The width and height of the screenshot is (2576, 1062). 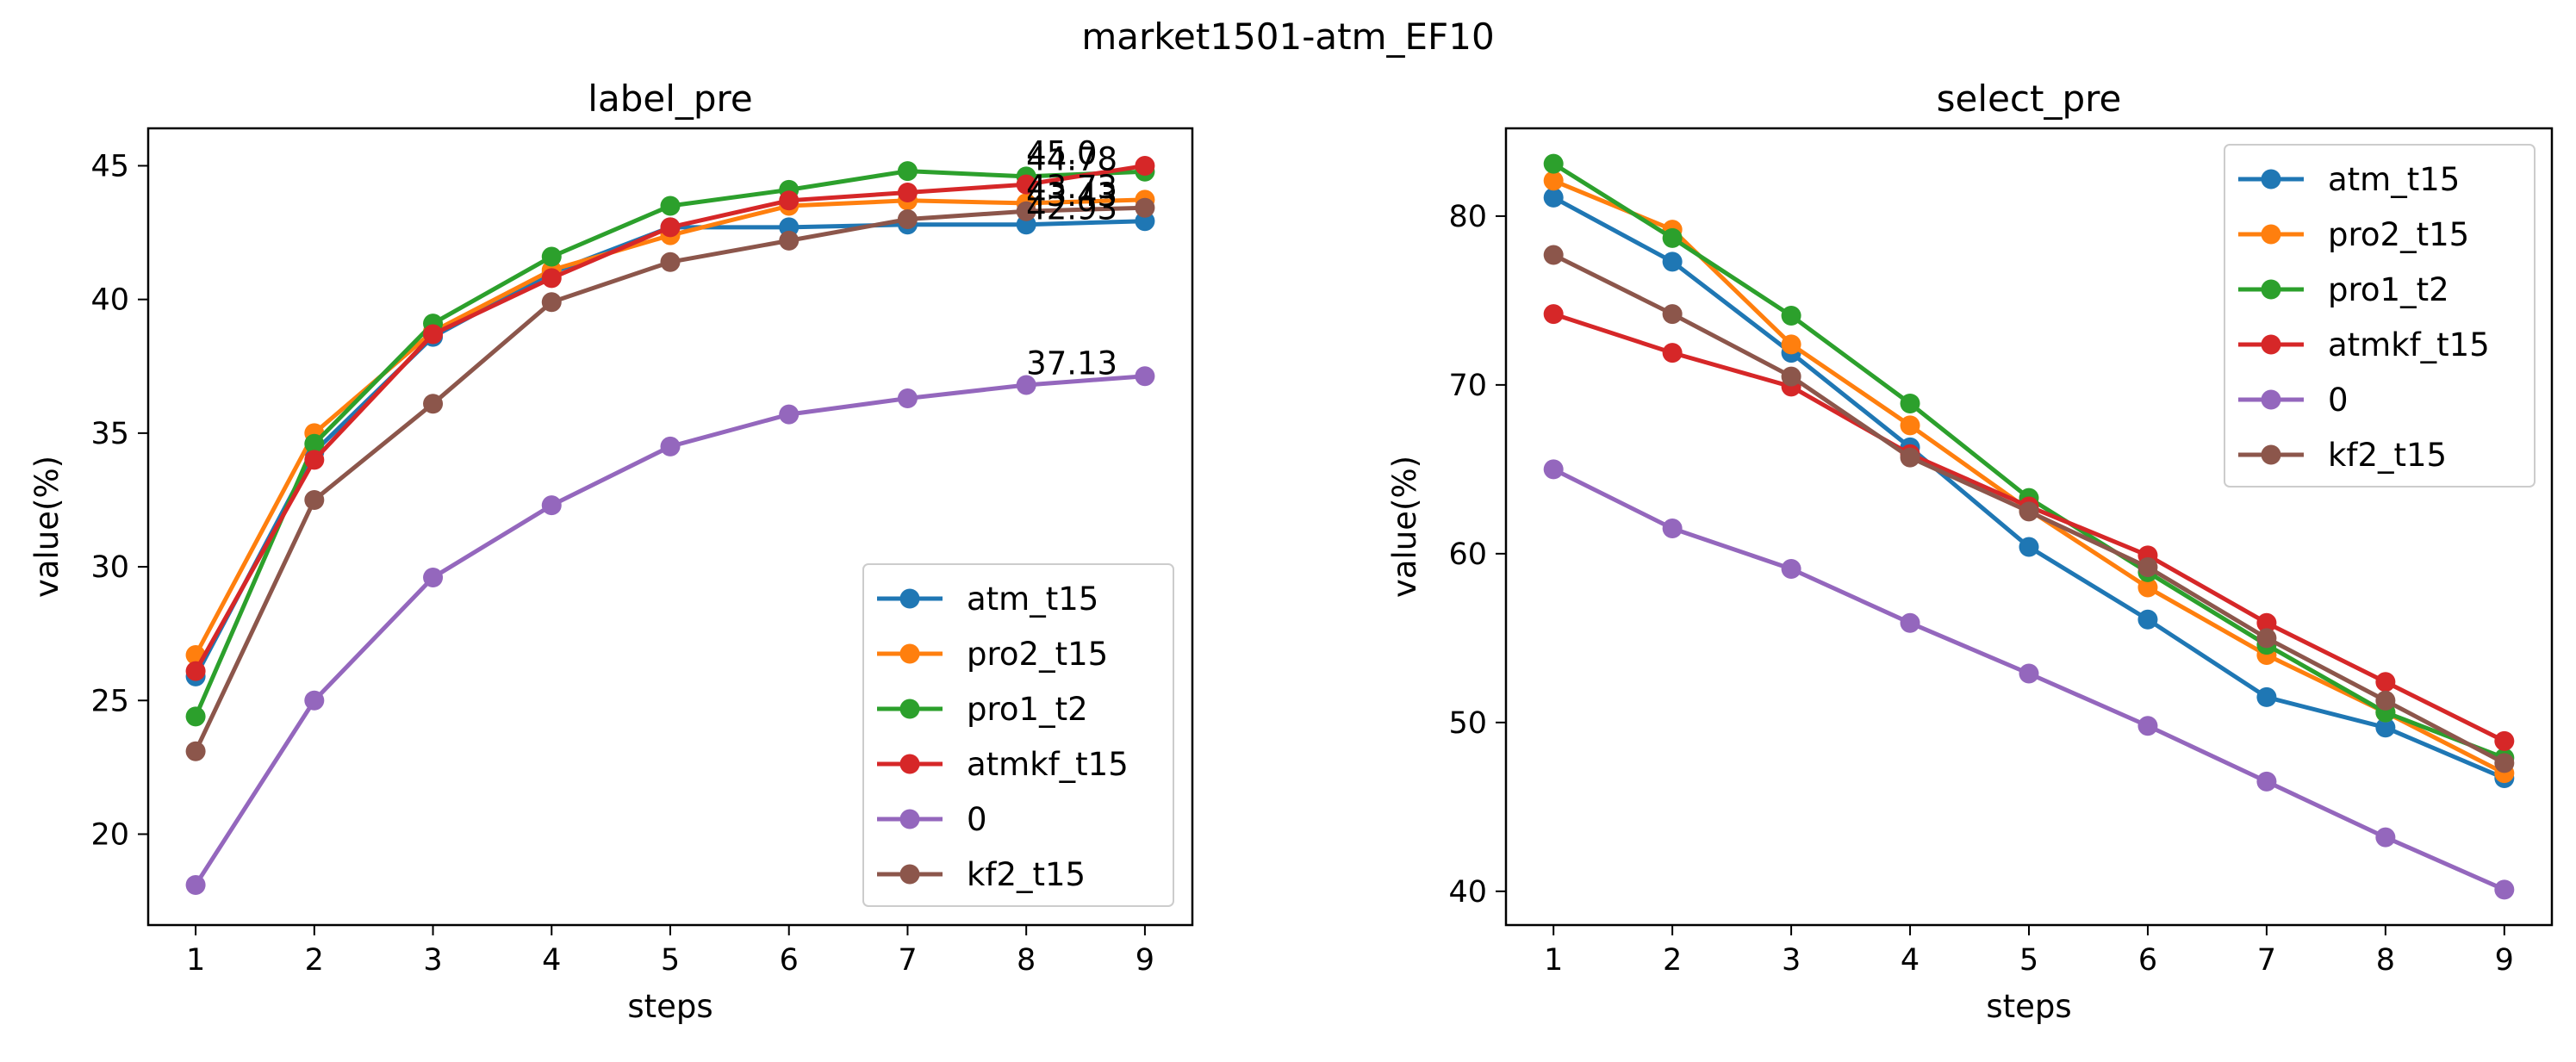 I want to click on y-tick-label: 70, so click(x=1468, y=386).